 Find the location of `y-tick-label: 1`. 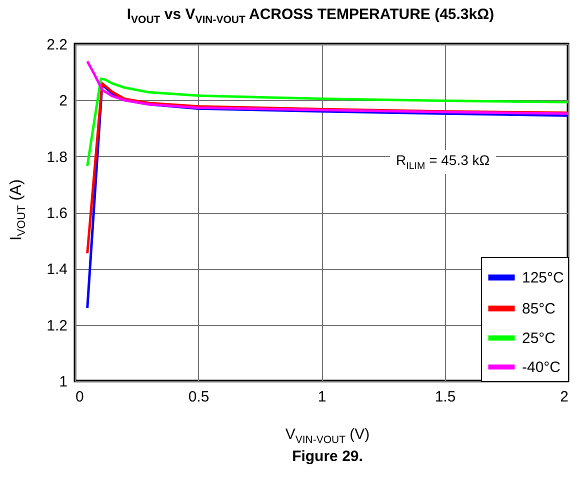

y-tick-label: 1 is located at coordinates (63, 382).